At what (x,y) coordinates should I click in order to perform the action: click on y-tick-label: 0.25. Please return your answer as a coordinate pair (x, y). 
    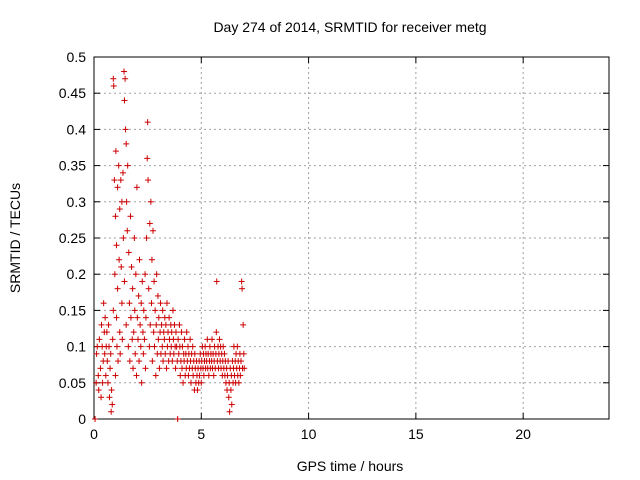
    Looking at the image, I should click on (72, 238).